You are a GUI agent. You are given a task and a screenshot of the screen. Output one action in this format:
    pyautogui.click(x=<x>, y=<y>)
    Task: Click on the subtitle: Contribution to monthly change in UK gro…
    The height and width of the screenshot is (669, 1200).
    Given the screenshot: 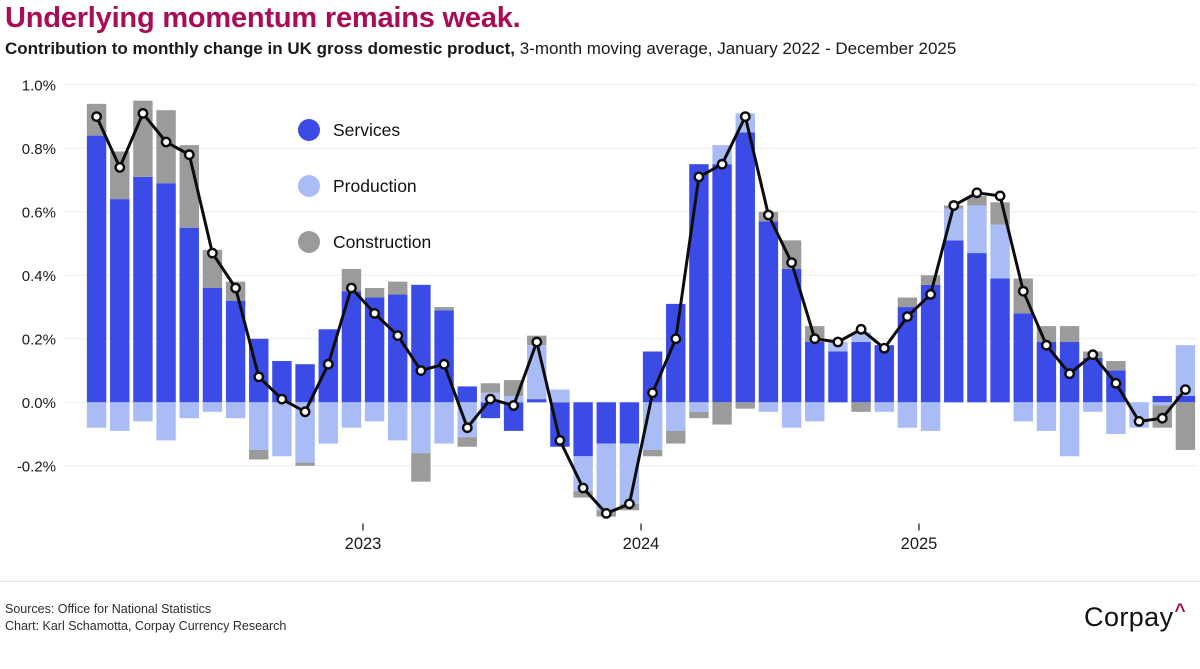 What is the action you would take?
    pyautogui.click(x=480, y=49)
    